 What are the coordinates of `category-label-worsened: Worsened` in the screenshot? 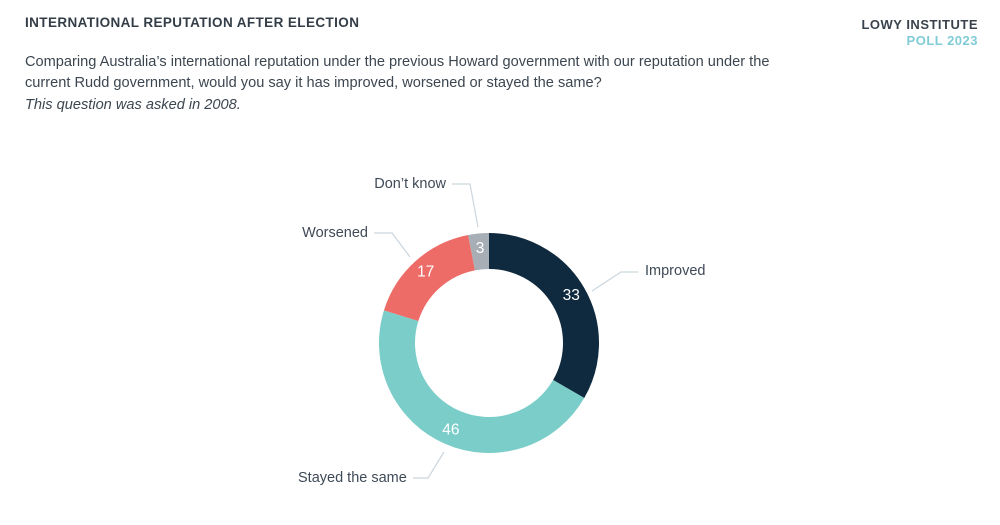 It's located at (335, 233).